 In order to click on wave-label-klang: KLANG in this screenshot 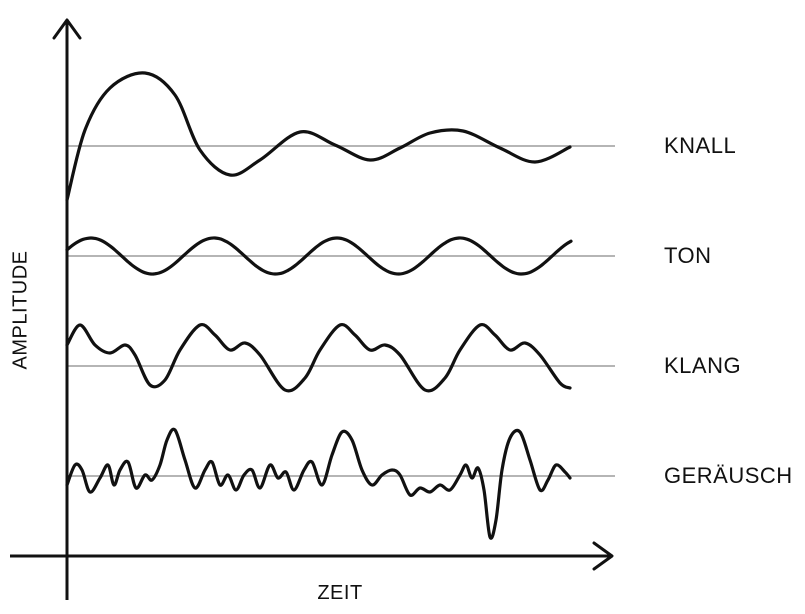, I will do `click(703, 365)`.